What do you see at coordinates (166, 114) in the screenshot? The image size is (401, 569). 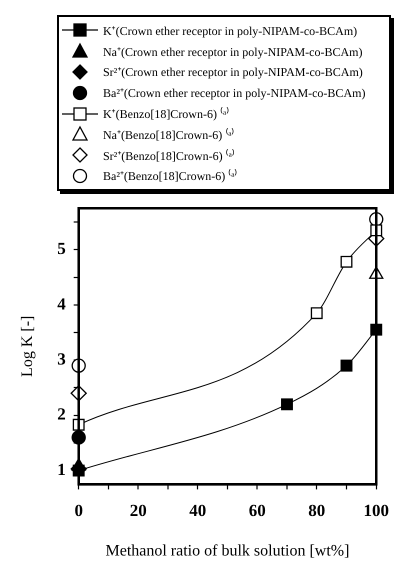 I see `legend-label: K⁺(Benzo[18]Crown-6) ⁽ᵃ⁾` at bounding box center [166, 114].